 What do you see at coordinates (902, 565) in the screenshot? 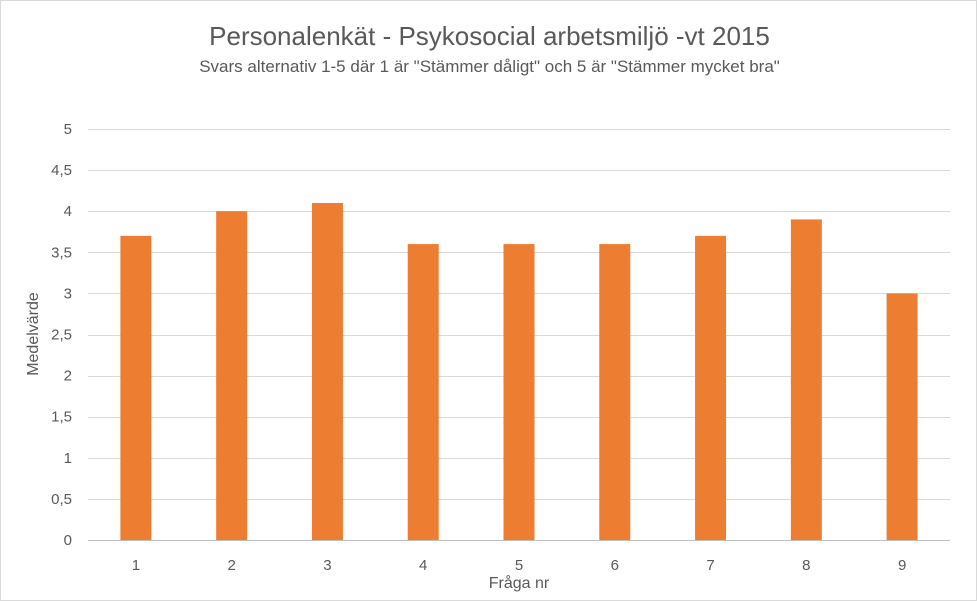
I see `x-tick-label: 9` at bounding box center [902, 565].